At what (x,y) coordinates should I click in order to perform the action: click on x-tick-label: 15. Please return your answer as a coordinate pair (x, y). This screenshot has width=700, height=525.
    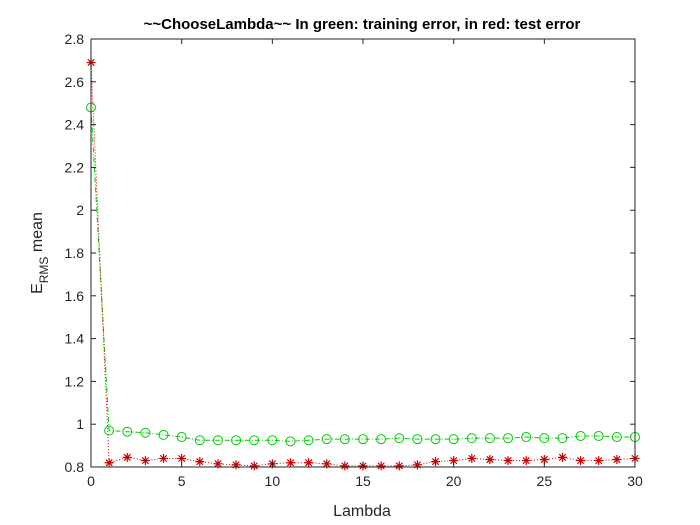
    Looking at the image, I should click on (363, 481).